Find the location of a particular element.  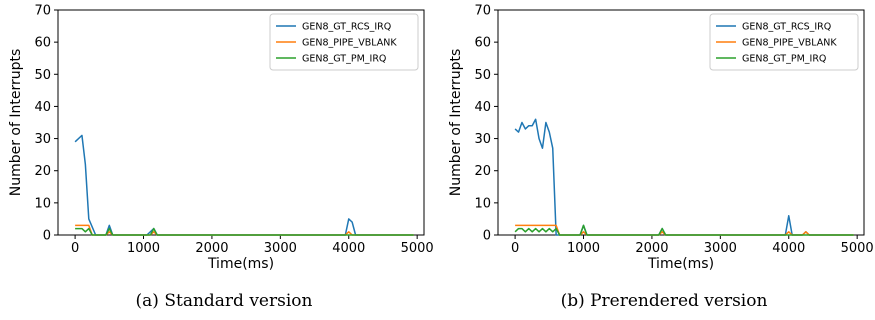

figure-caption: (b) Prerendered version is located at coordinates (664, 301).